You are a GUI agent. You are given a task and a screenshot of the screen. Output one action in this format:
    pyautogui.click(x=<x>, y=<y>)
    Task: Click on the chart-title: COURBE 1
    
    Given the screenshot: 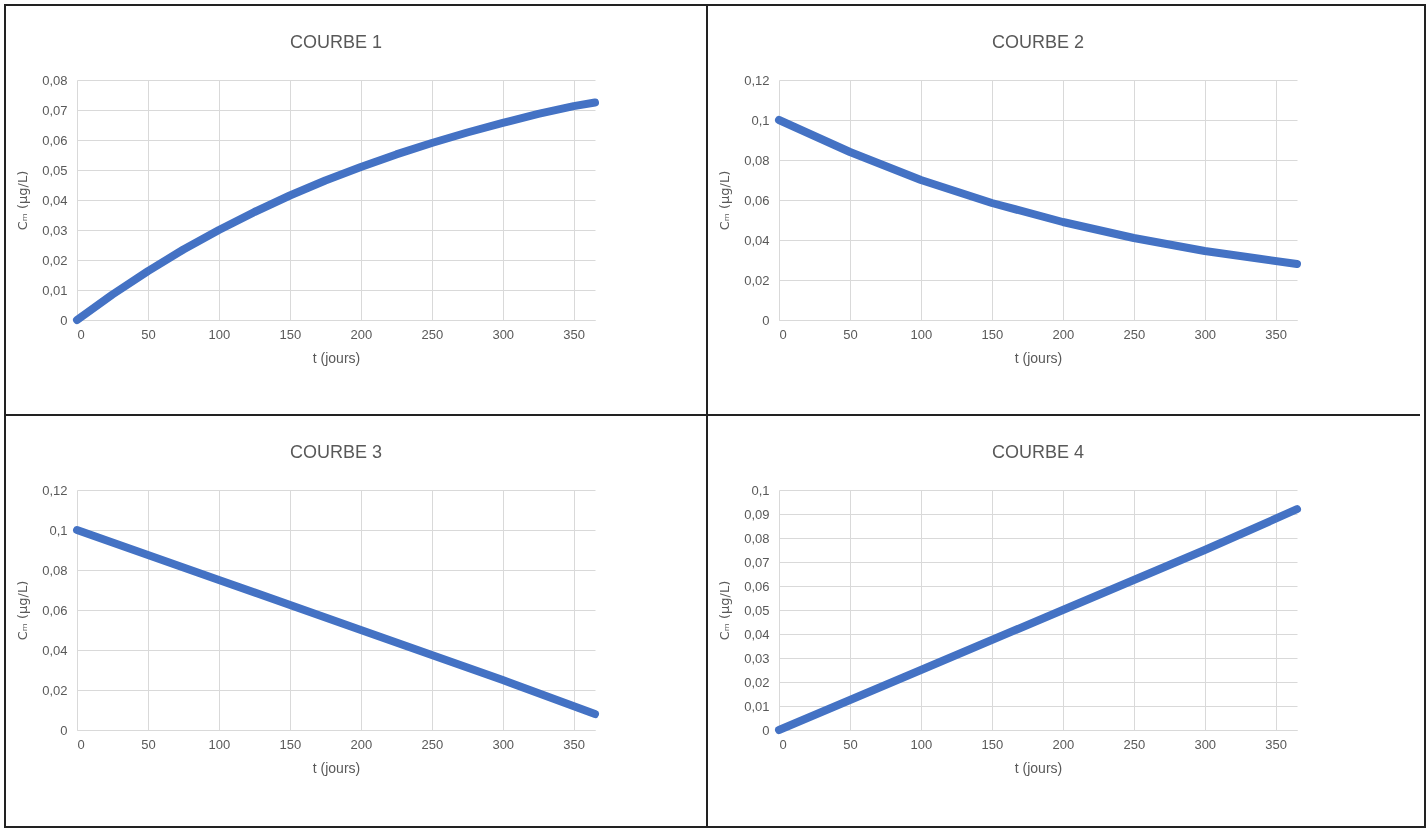 What is the action you would take?
    pyautogui.click(x=336, y=42)
    